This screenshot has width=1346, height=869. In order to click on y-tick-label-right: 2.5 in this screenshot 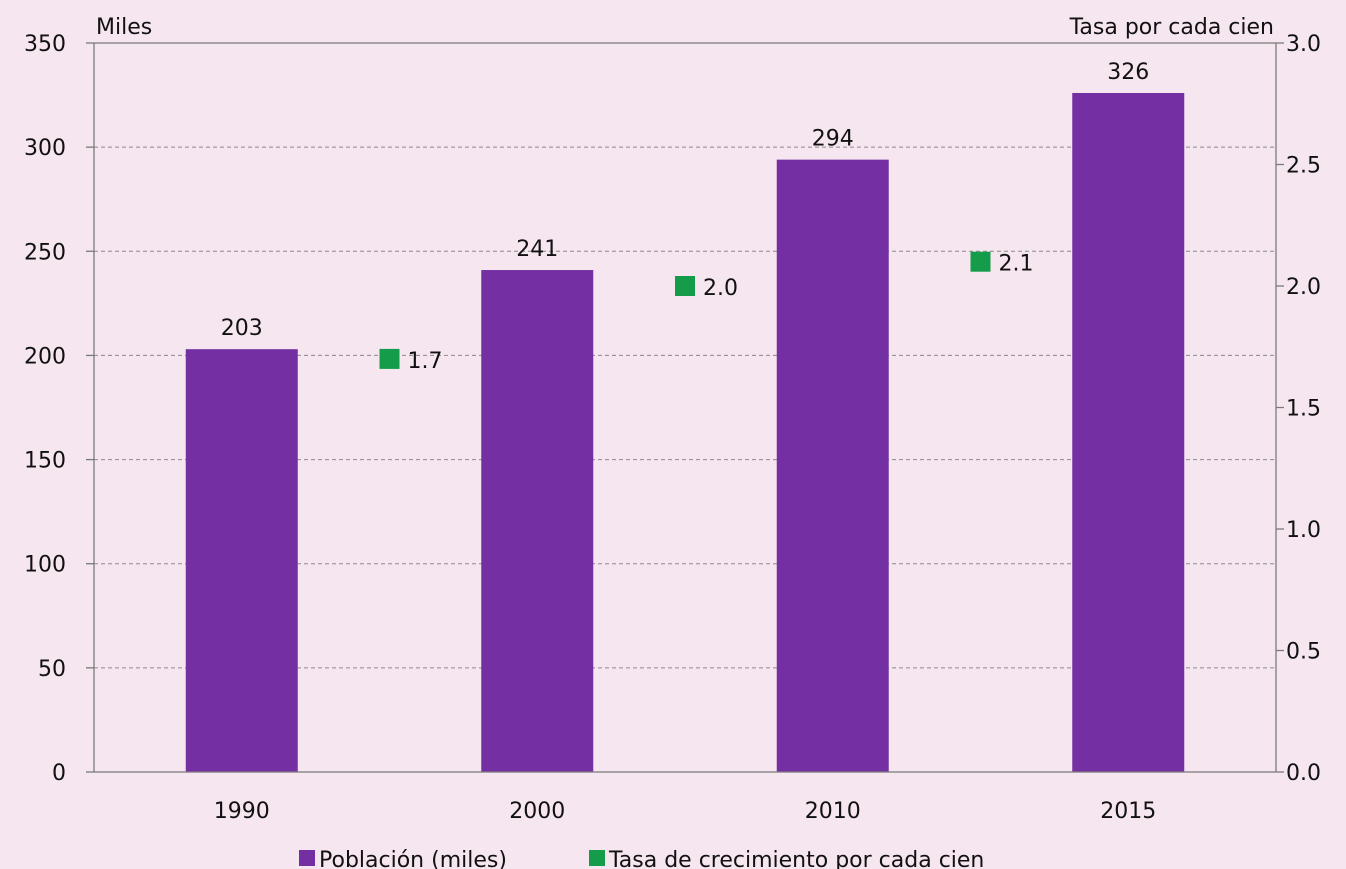, I will do `click(1303, 166)`.